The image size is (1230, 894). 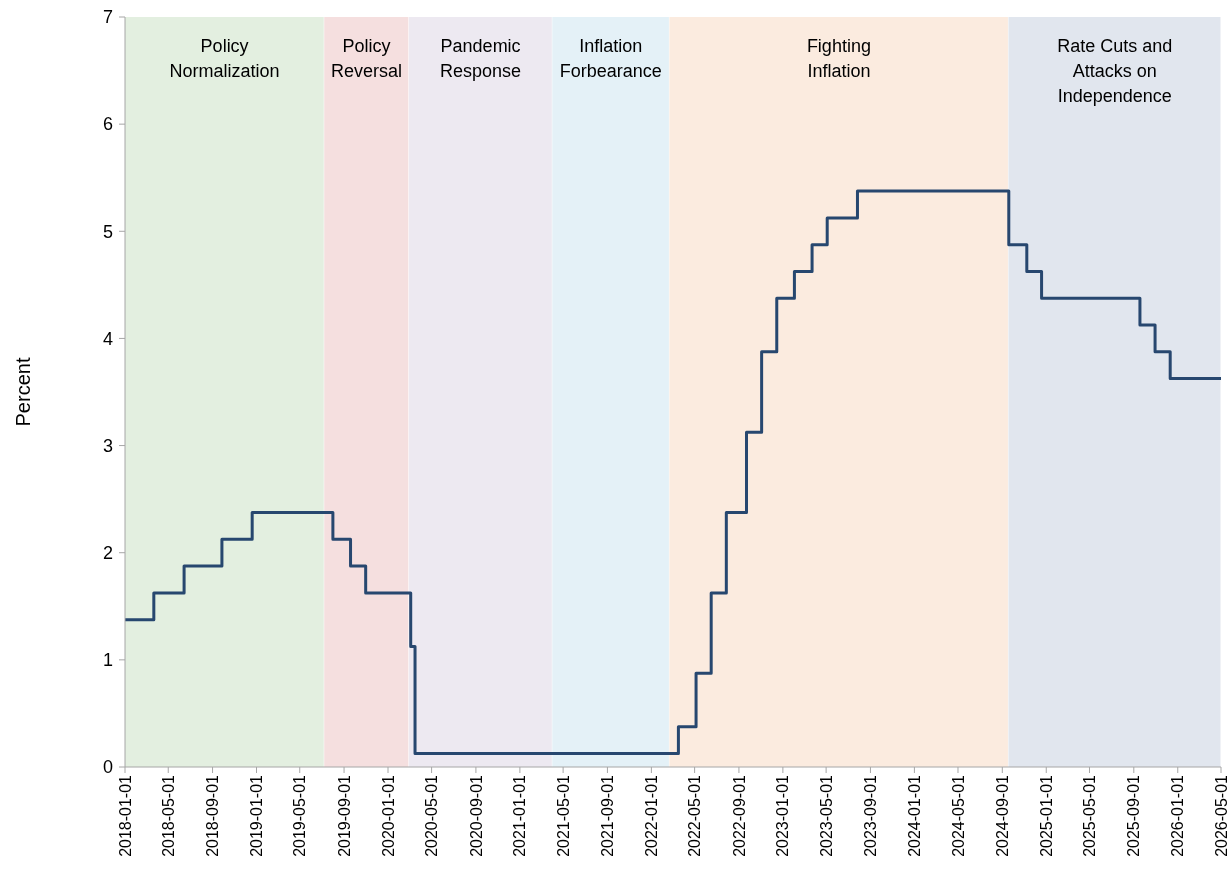 What do you see at coordinates (520, 815) in the screenshot?
I see `x-tick-label: 2021-01-01` at bounding box center [520, 815].